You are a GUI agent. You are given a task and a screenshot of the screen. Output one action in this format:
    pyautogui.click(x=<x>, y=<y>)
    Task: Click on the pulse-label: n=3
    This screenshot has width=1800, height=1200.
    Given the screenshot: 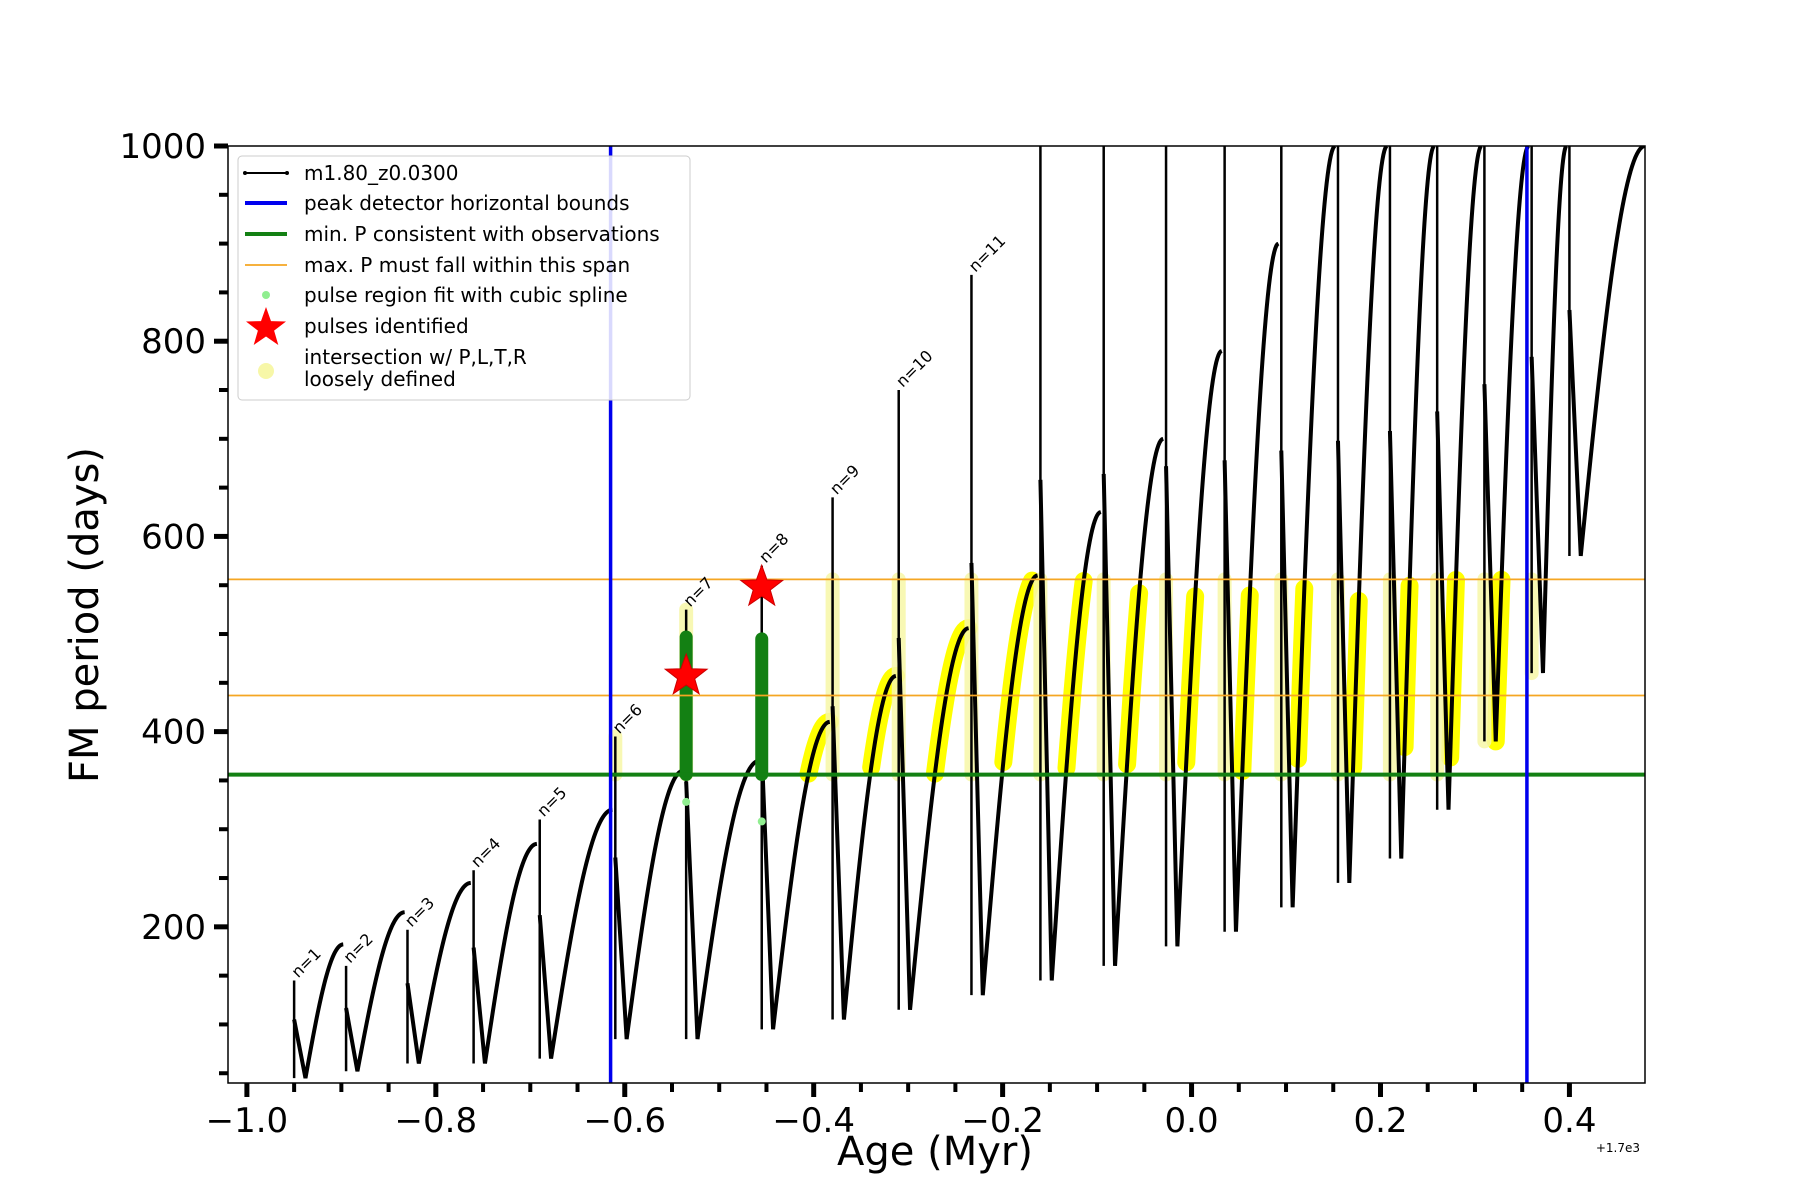 What is the action you would take?
    pyautogui.click(x=419, y=911)
    